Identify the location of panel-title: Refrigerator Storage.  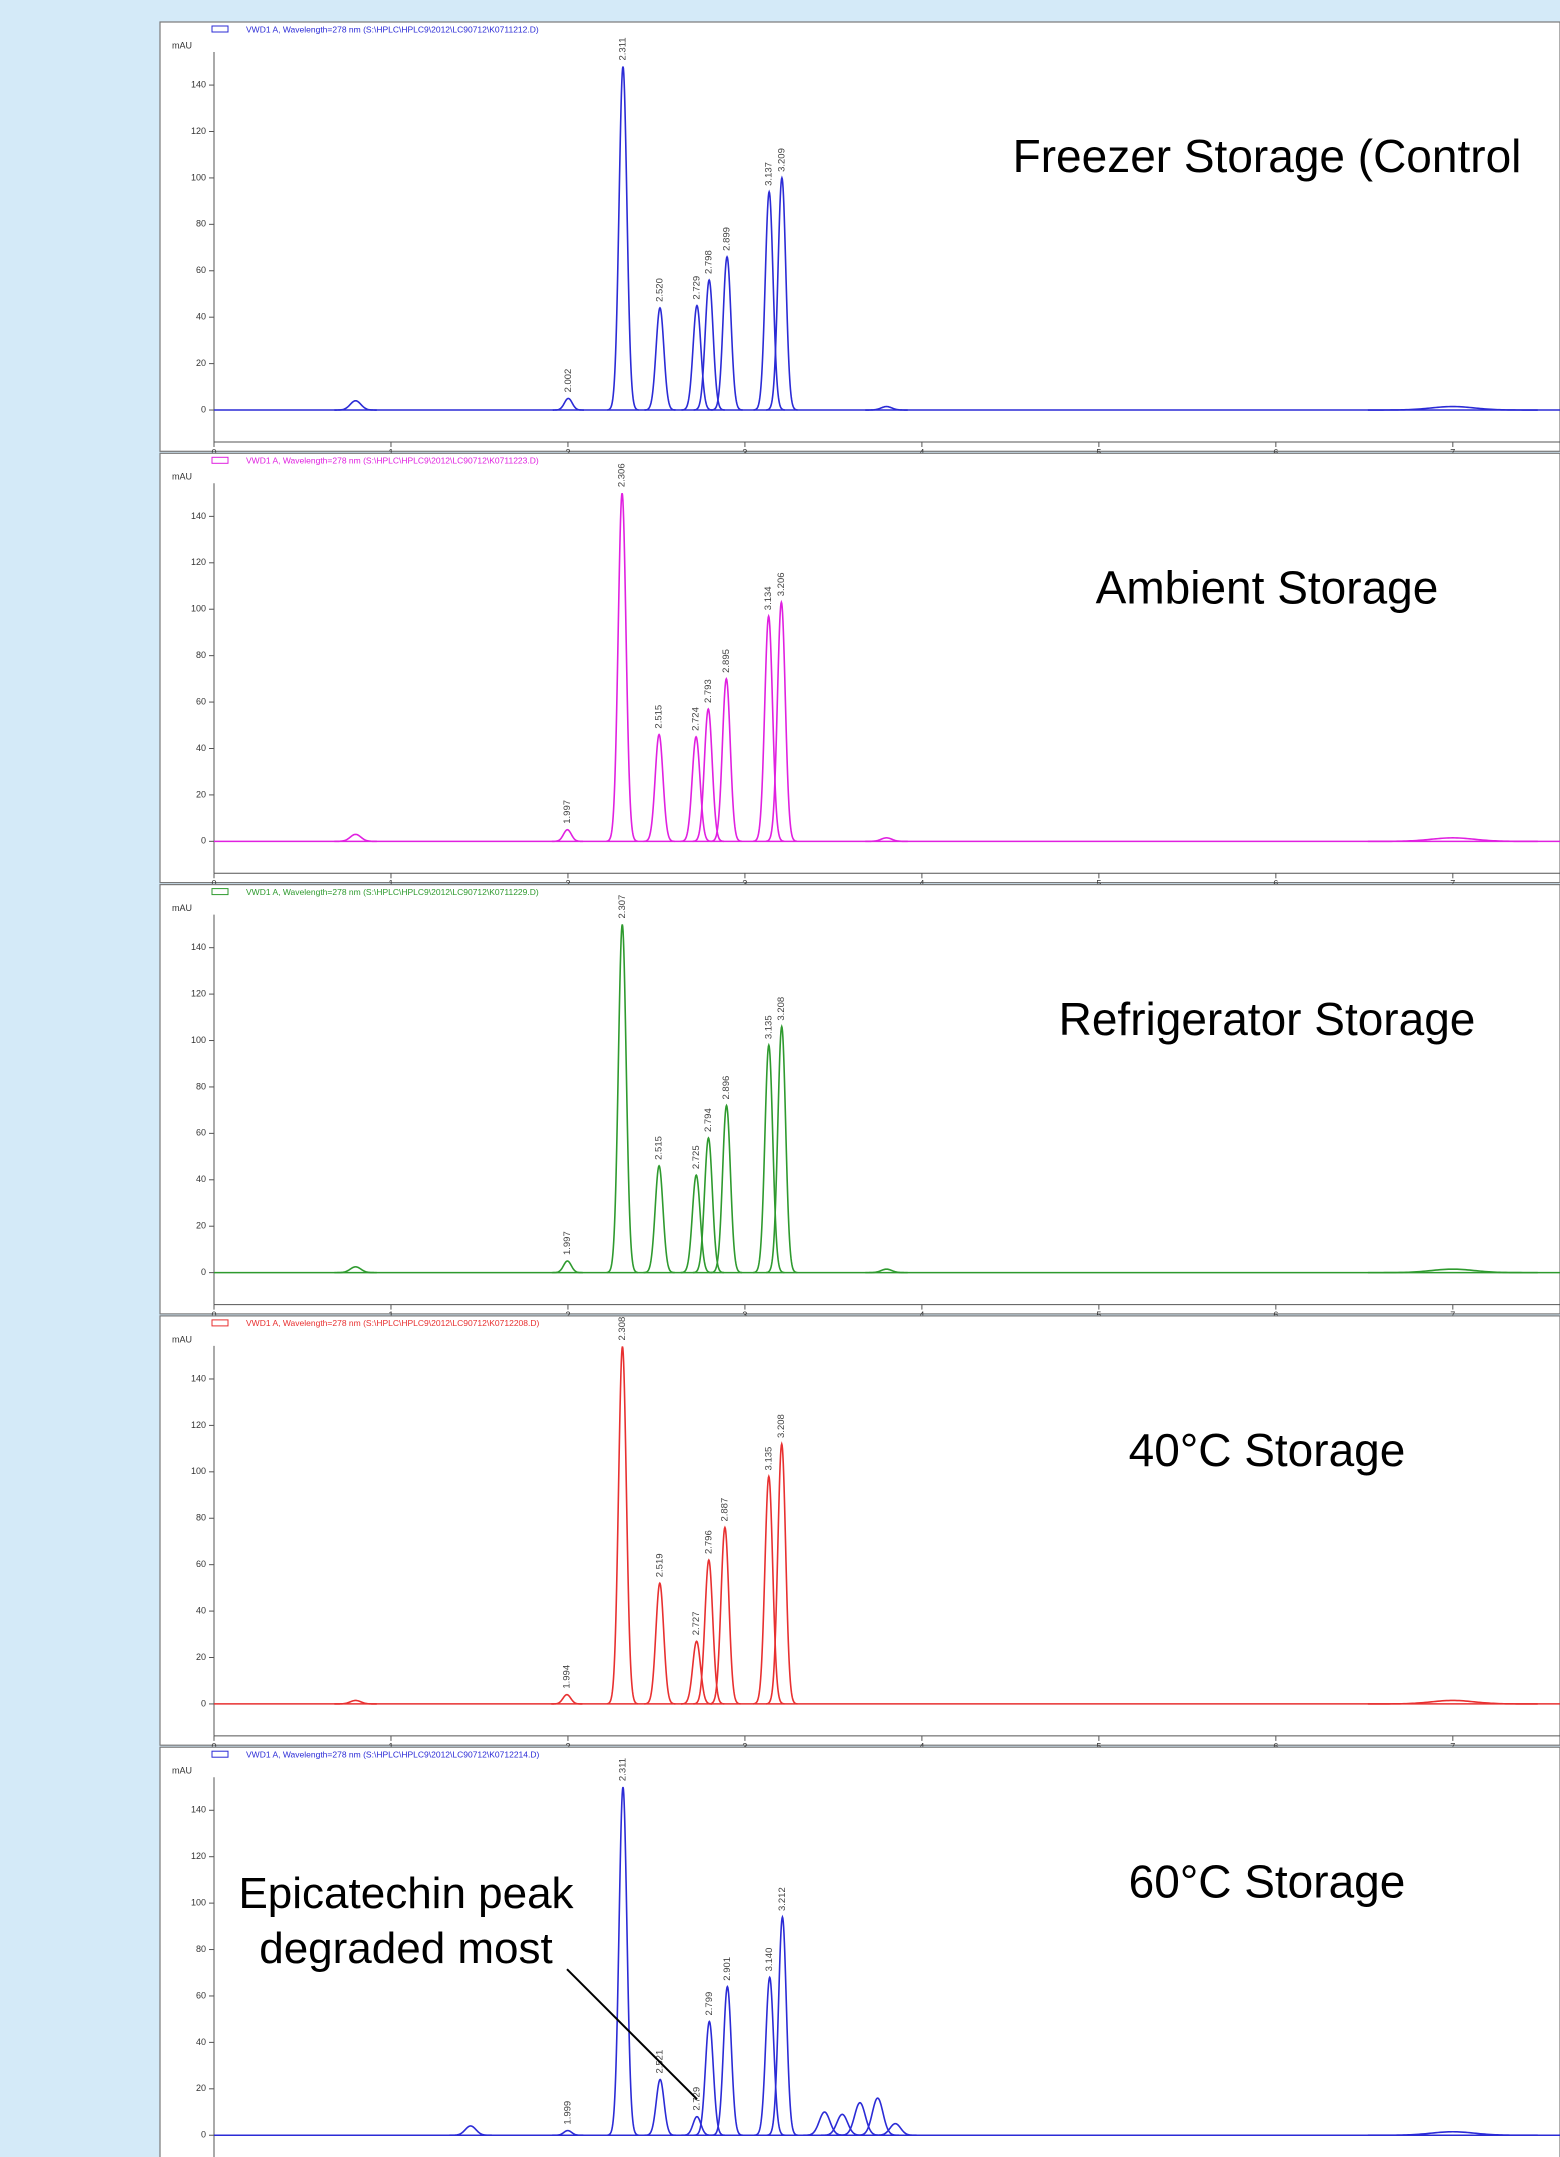
(1267, 1019).